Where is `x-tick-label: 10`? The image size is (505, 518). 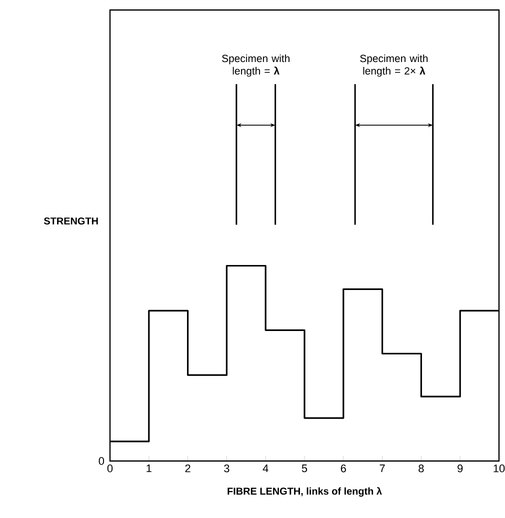
x-tick-label: 10 is located at coordinates (499, 468).